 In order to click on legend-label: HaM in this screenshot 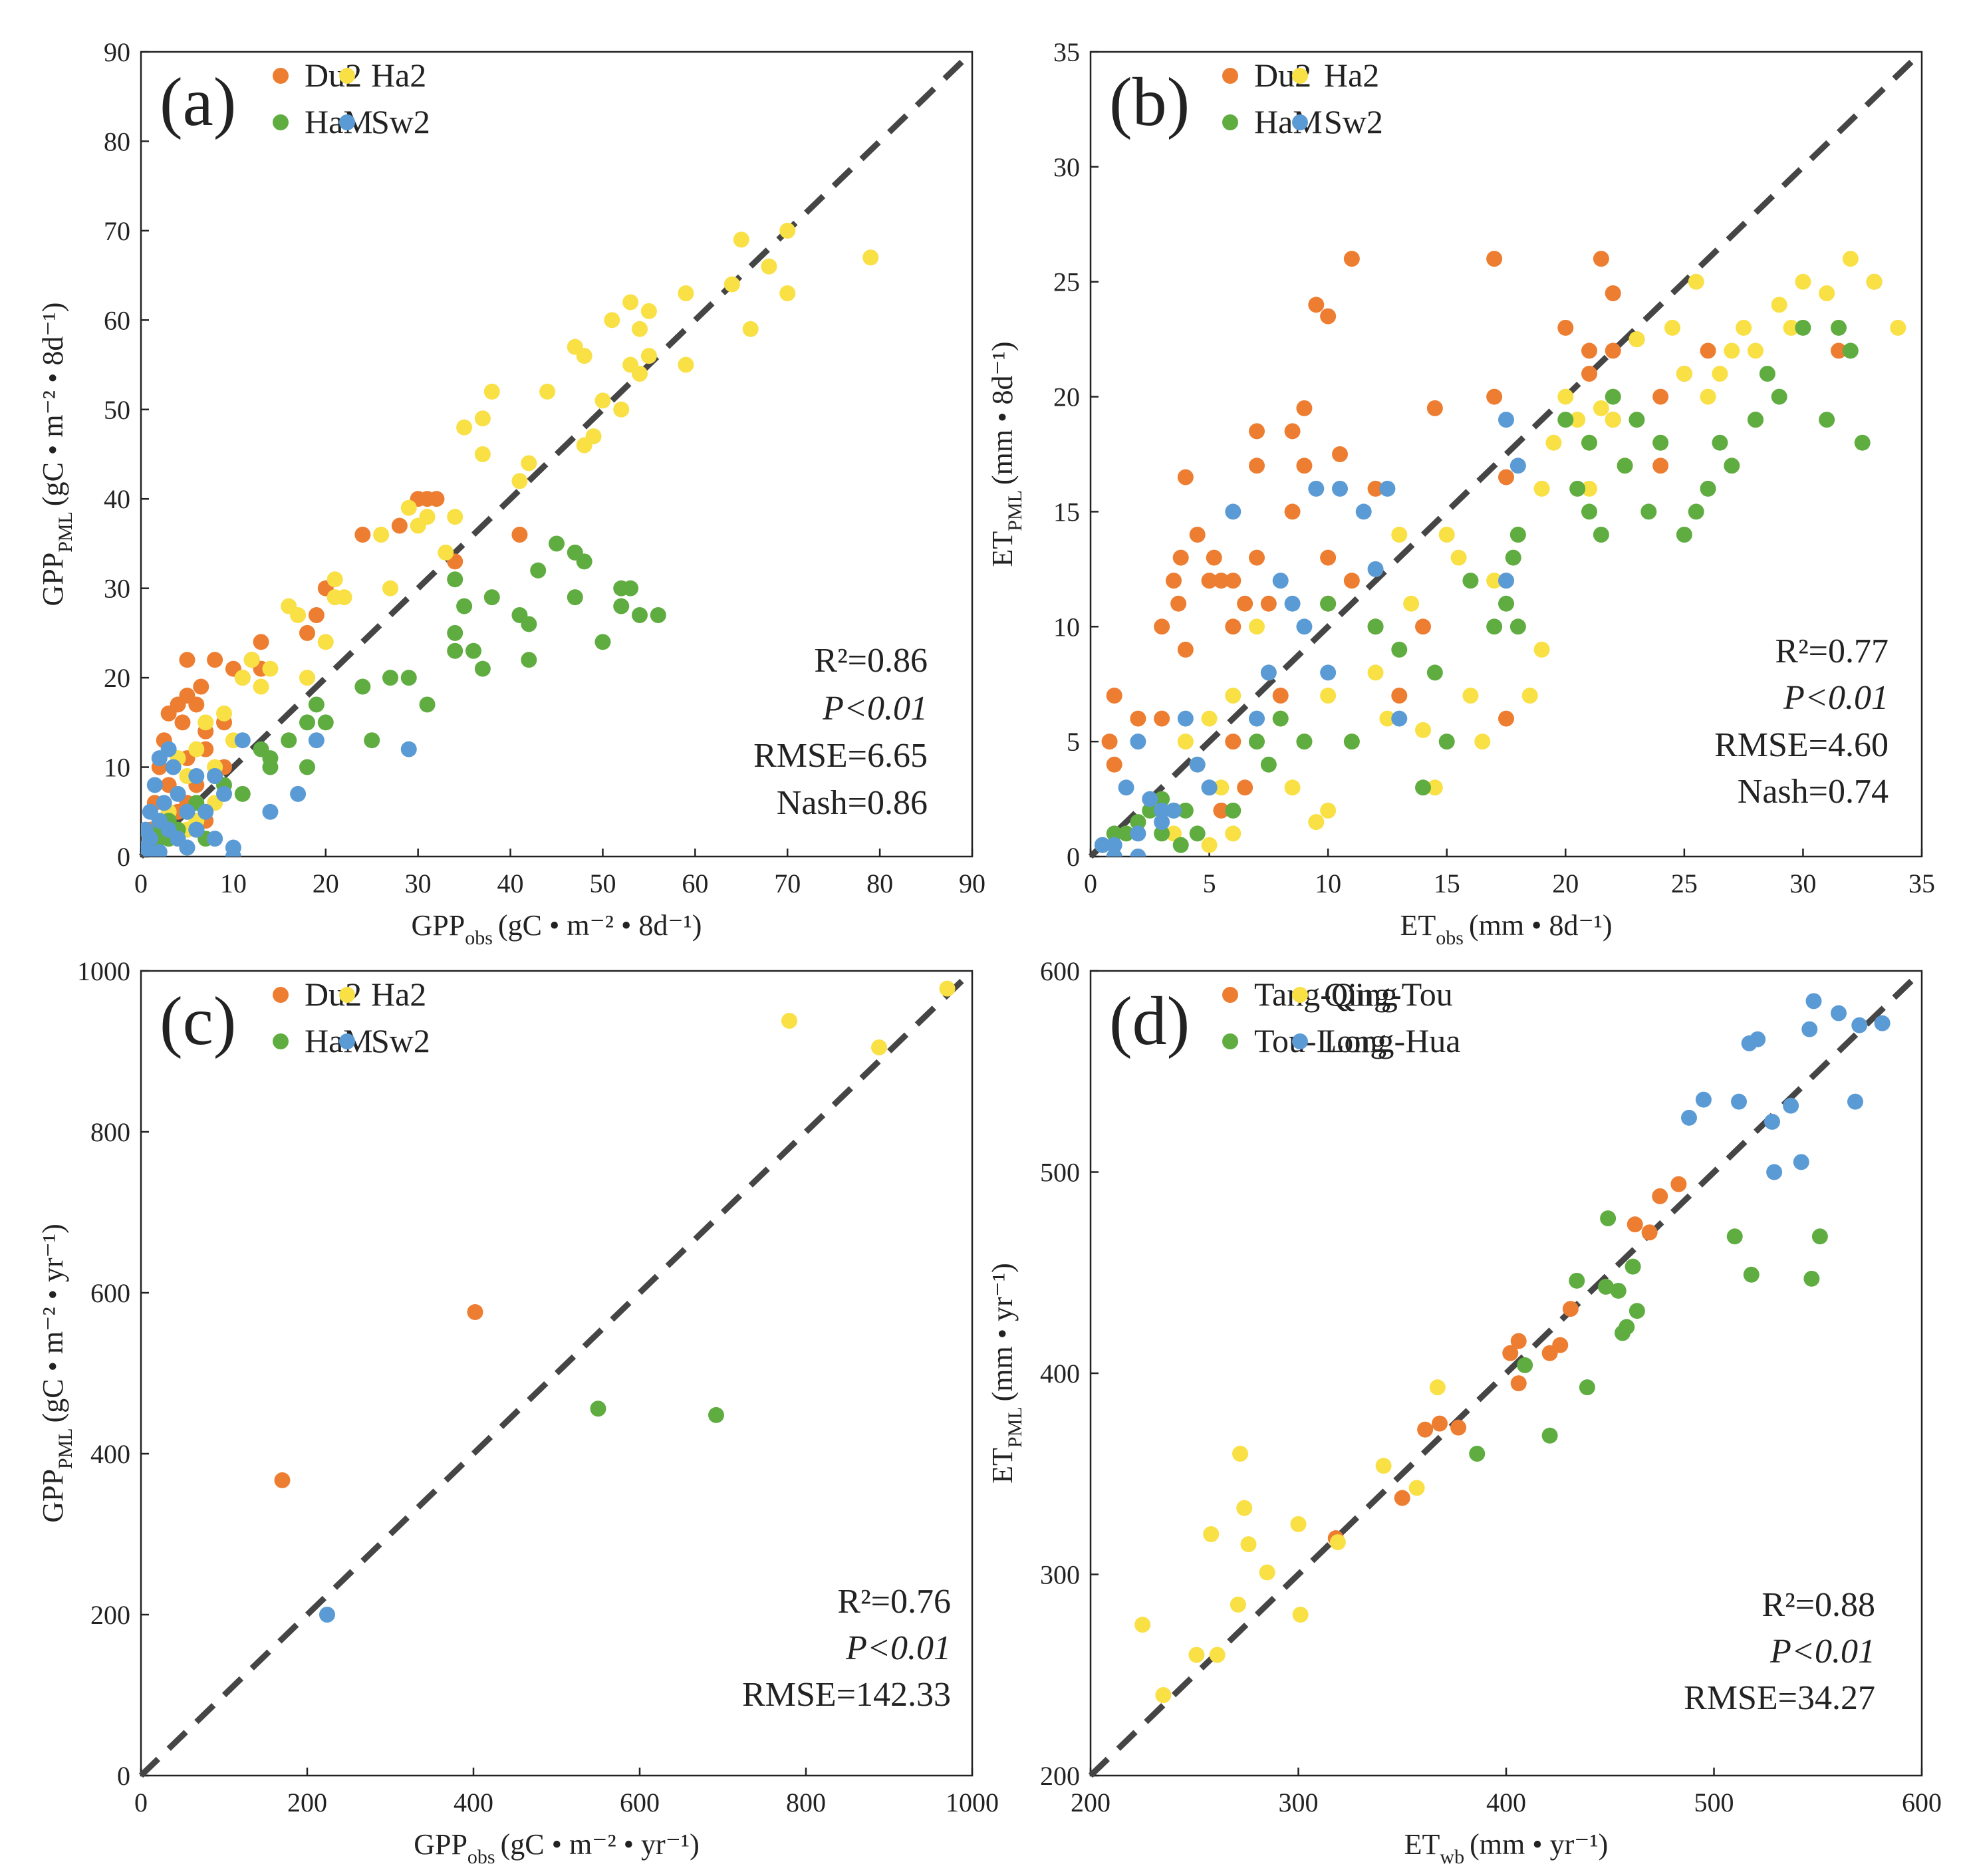, I will do `click(339, 1040)`.